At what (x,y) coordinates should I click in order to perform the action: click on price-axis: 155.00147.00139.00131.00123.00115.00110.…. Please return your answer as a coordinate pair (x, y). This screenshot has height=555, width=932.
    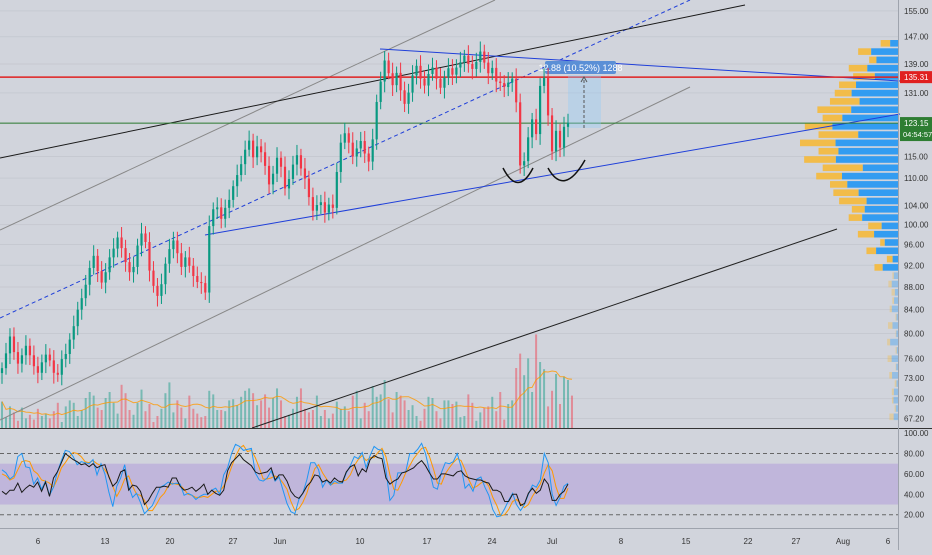
    Looking at the image, I should click on (916, 215).